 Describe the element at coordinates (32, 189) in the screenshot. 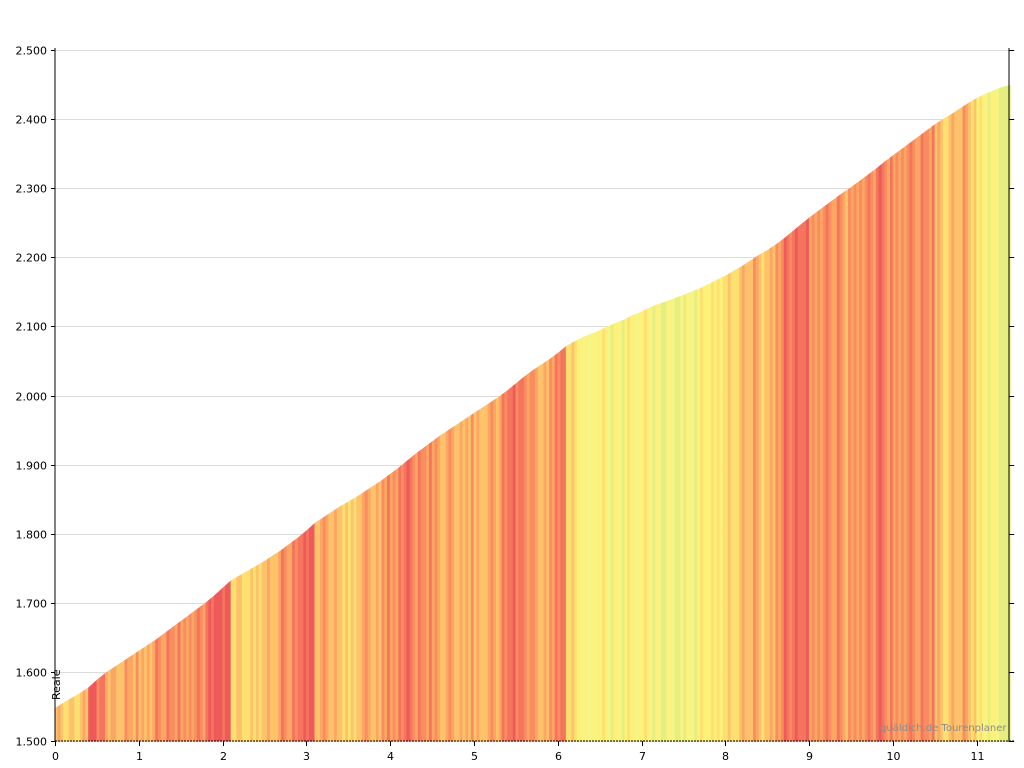

I see `y-tick-label: 2.300` at that location.